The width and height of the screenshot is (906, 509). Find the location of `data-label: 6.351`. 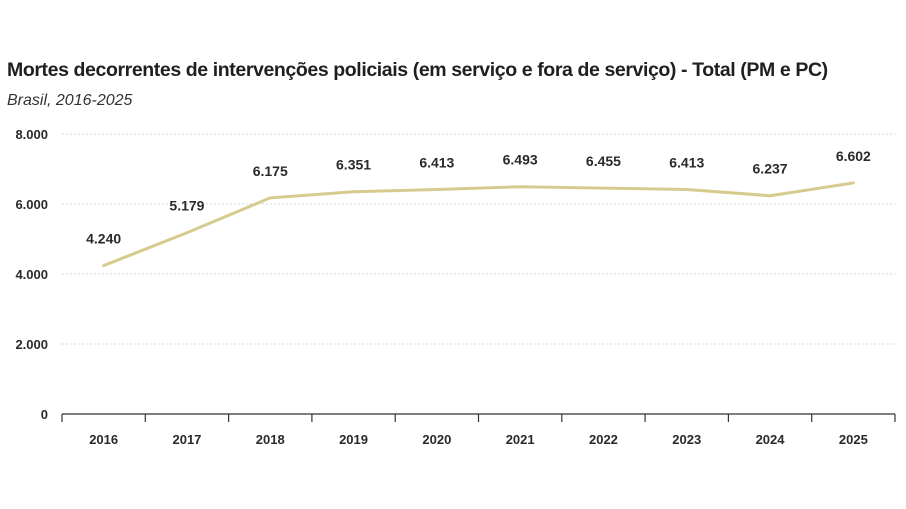

data-label: 6.351 is located at coordinates (353, 165).